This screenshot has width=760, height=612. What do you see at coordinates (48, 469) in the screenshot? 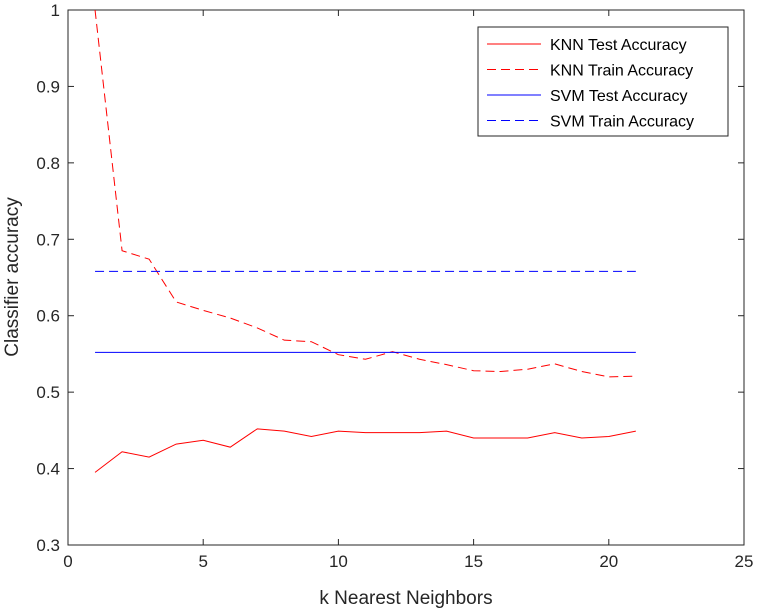
I see `y-tick-label: 0.4` at bounding box center [48, 469].